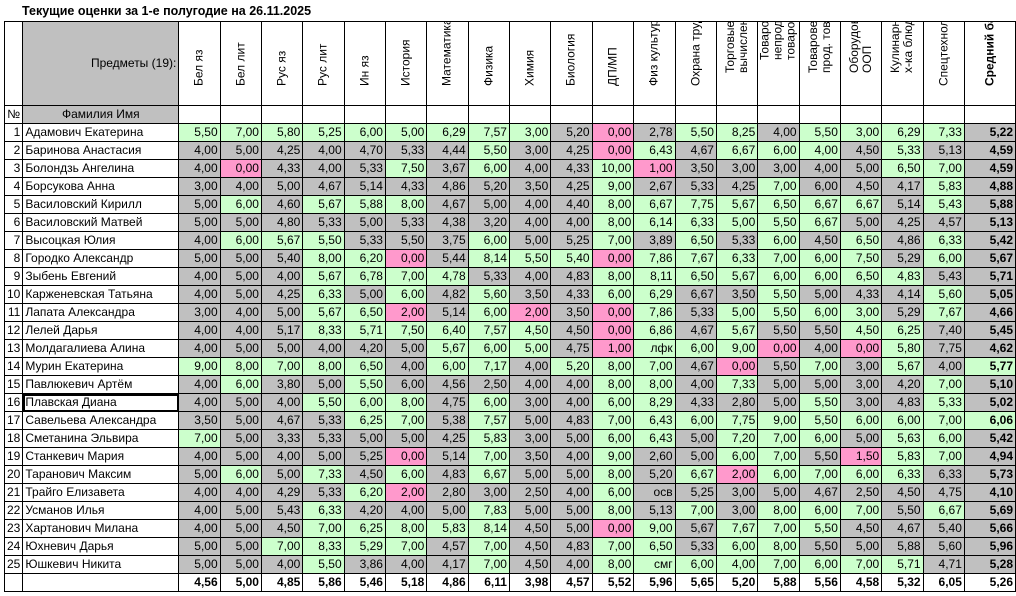 This screenshot has width=1016, height=596. What do you see at coordinates (989, 294) in the screenshot?
I see `average-cell: 5,05` at bounding box center [989, 294].